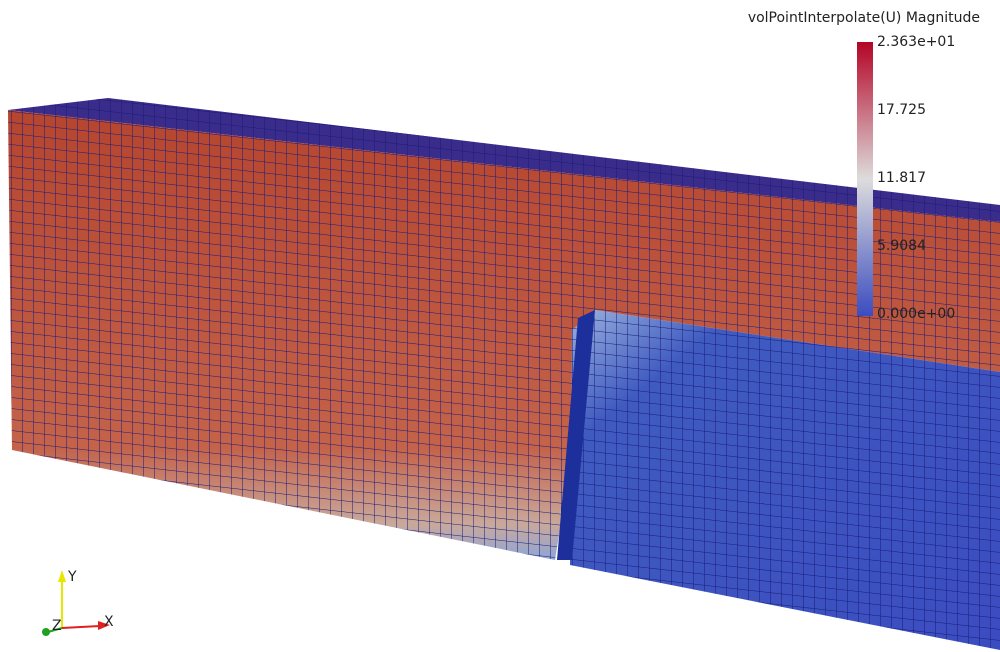  I want to click on z-arrow, so click(46, 632).